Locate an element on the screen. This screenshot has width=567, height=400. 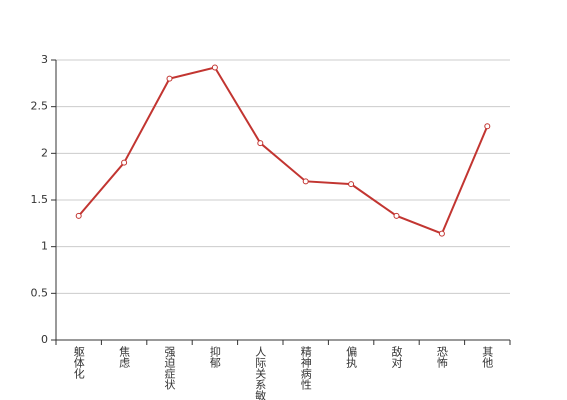
y-tick-label: 0.5 is located at coordinates (40, 292).